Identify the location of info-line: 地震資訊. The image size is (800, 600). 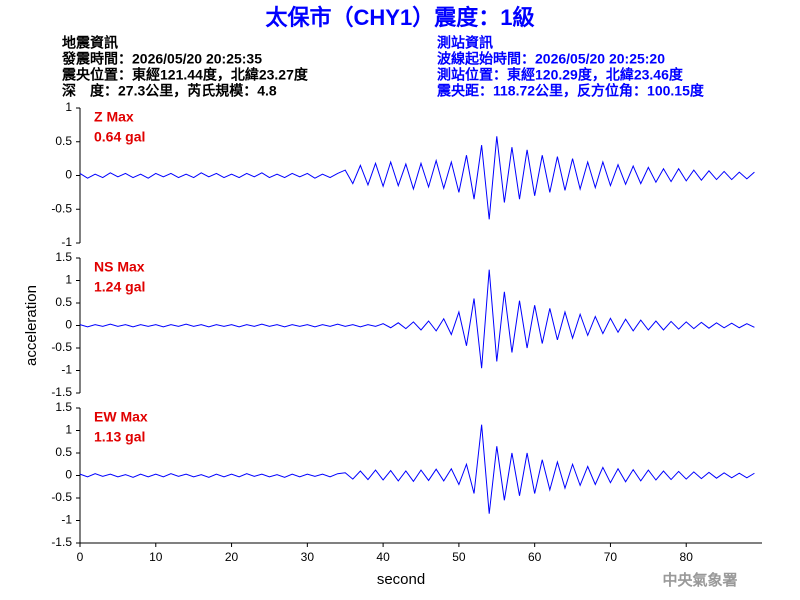
(90, 43).